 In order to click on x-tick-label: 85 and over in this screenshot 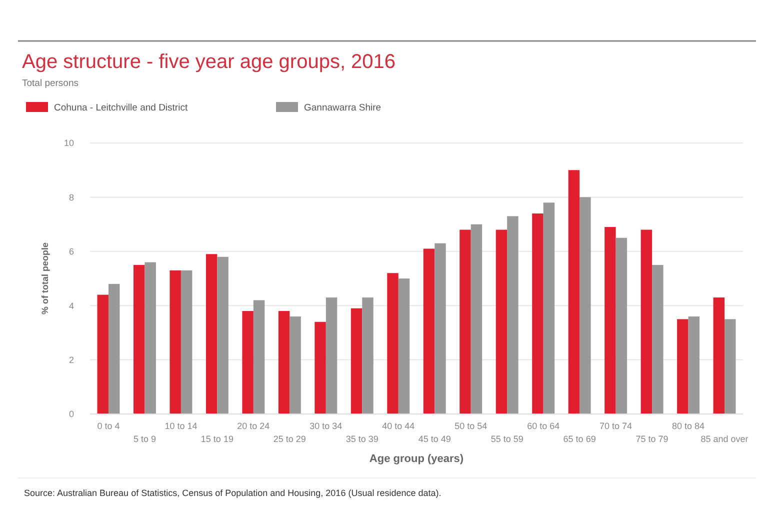, I will do `click(724, 439)`.